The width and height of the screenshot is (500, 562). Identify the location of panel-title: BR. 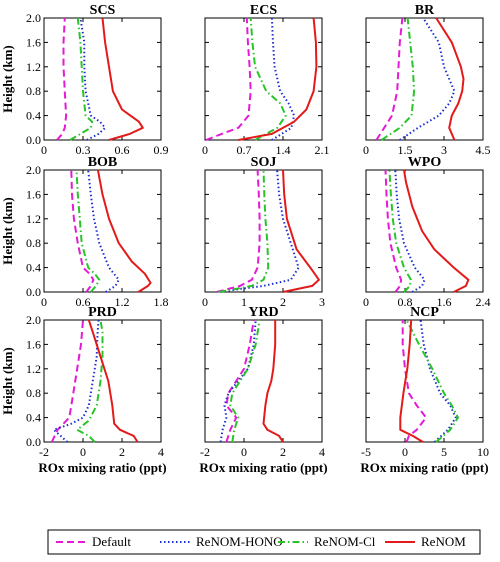
(425, 10).